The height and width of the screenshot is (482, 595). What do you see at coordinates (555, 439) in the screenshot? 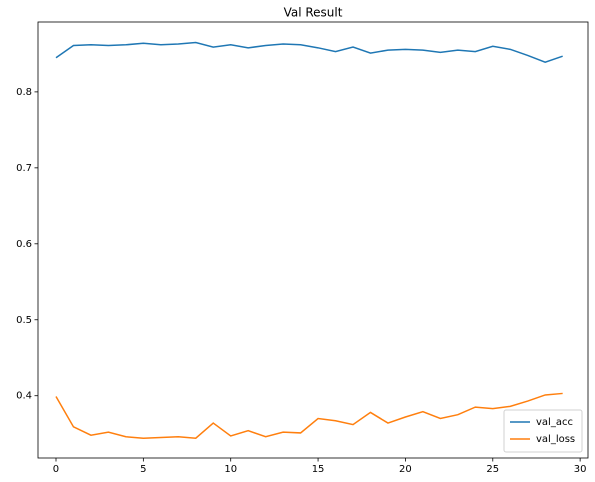
I see `legend-label: val_loss` at bounding box center [555, 439].